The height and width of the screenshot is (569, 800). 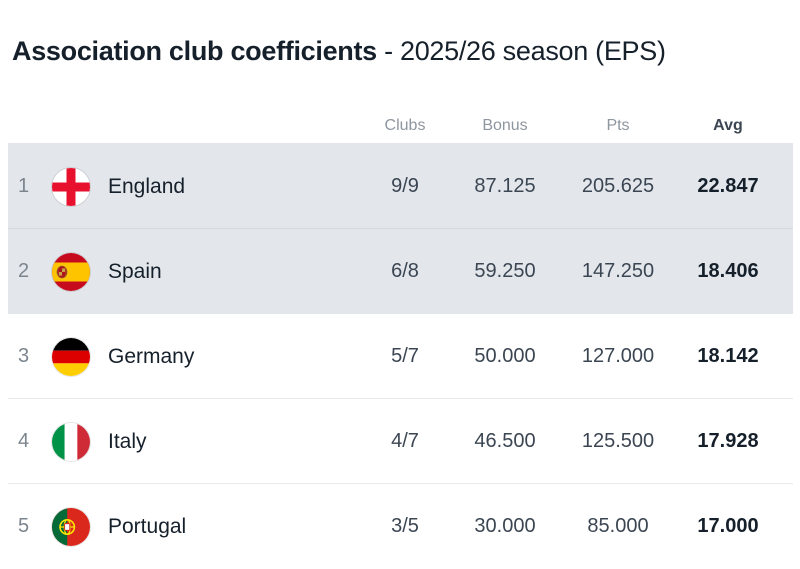 What do you see at coordinates (147, 526) in the screenshot?
I see `row-association: Portugal` at bounding box center [147, 526].